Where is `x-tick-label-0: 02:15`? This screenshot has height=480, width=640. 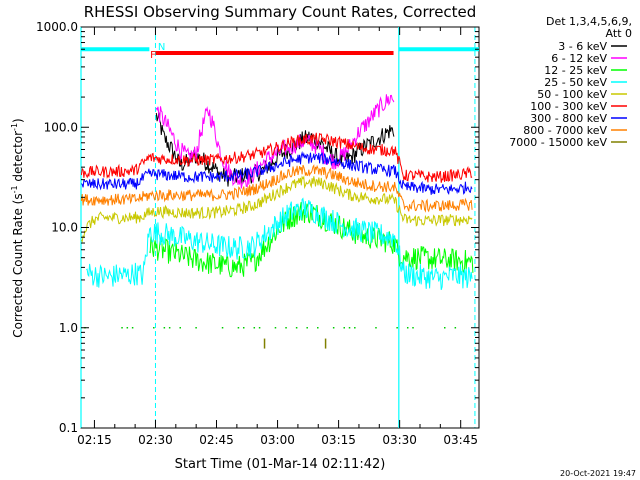 x-tick-label-0: 02:15 is located at coordinates (94, 440).